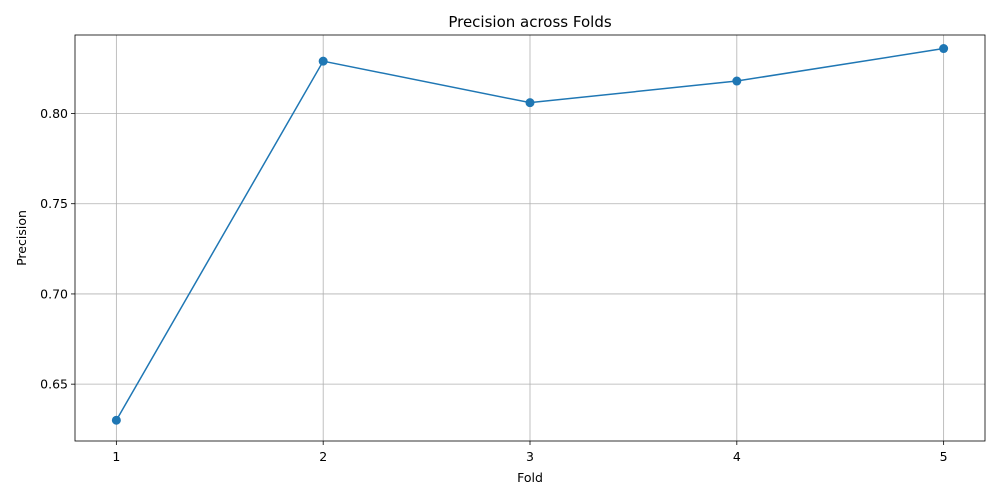 This screenshot has width=1000, height=500. I want to click on y-tick-label: 0.65, so click(54, 384).